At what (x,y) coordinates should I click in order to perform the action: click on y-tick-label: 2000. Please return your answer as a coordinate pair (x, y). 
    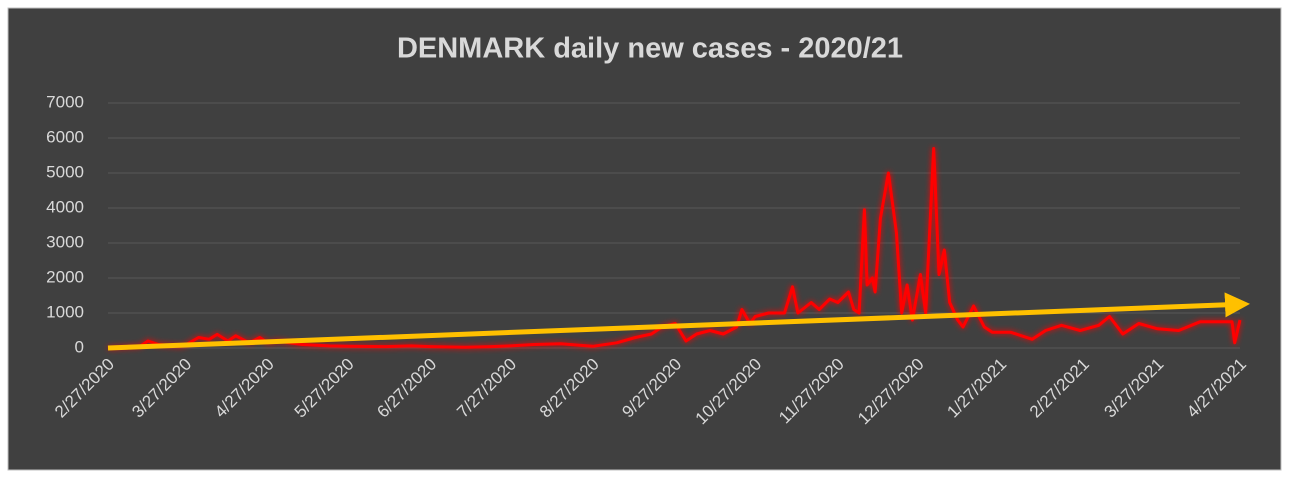
    Looking at the image, I should click on (65, 276).